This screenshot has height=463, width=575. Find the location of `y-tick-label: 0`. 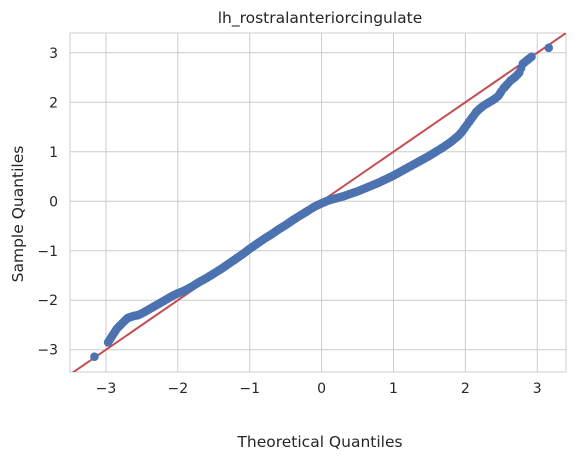

y-tick-label: 0 is located at coordinates (53, 202).